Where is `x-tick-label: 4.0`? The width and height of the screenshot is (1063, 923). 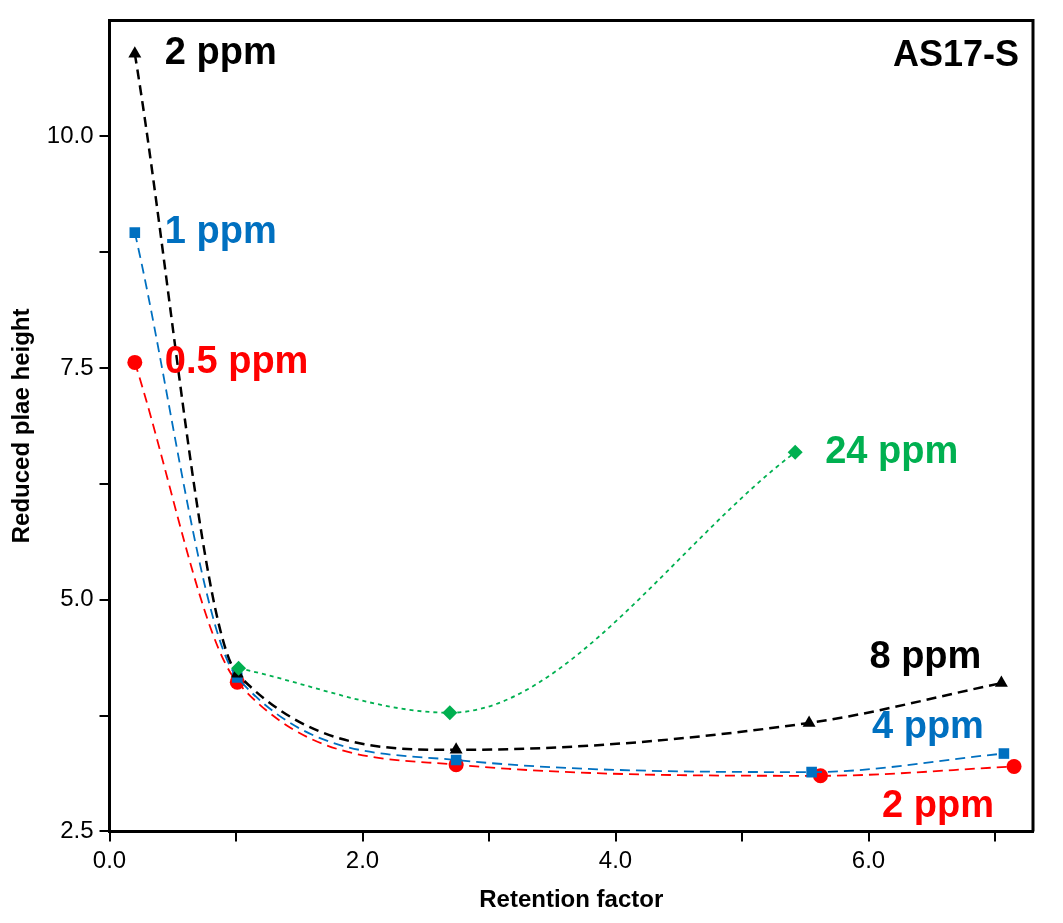 x-tick-label: 4.0 is located at coordinates (615, 860).